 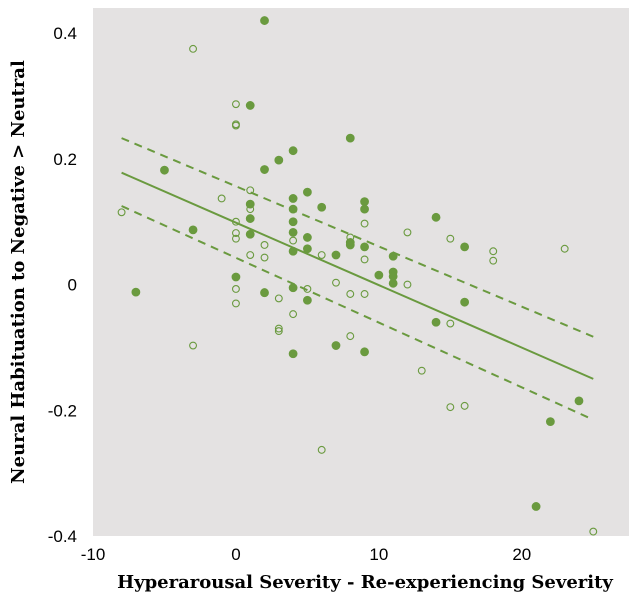 What do you see at coordinates (62, 410) in the screenshot?
I see `y-tick-label: -0.2` at bounding box center [62, 410].